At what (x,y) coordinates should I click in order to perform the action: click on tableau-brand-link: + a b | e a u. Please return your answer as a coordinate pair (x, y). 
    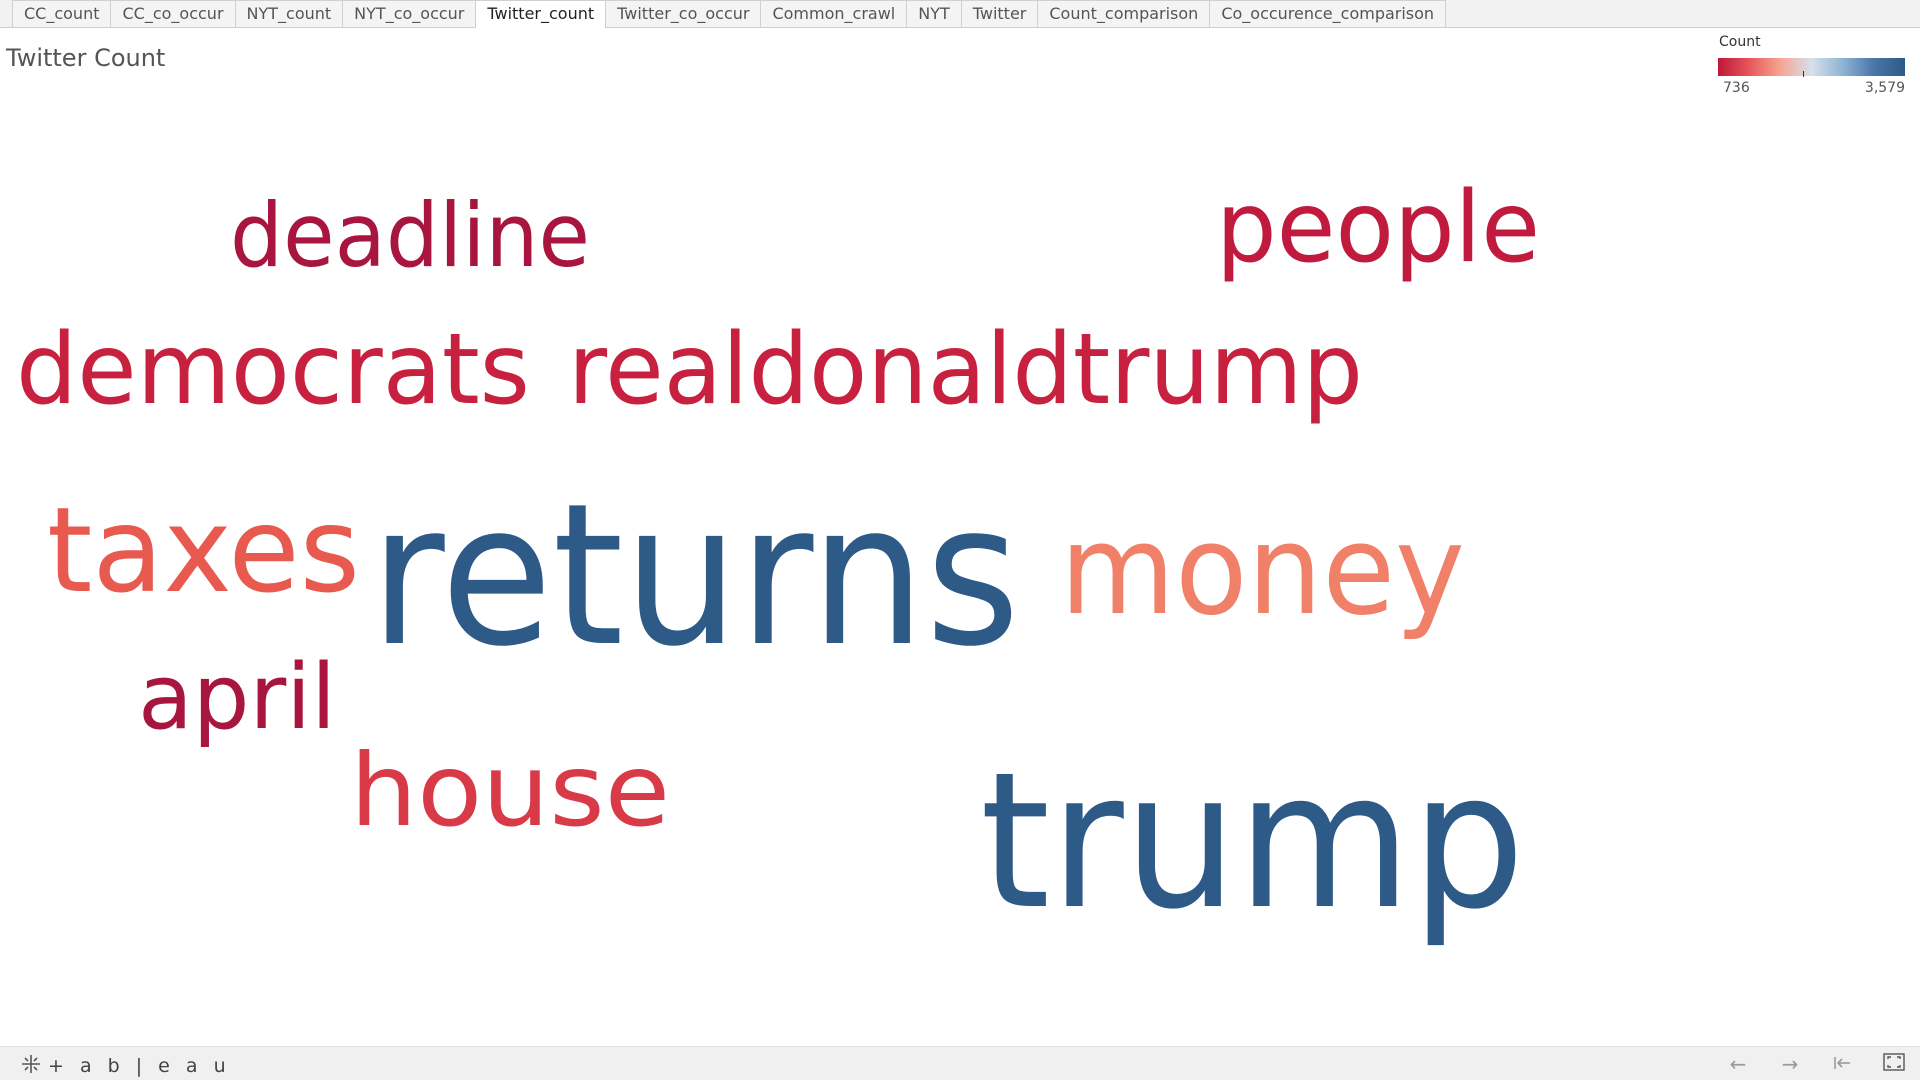
    Looking at the image, I should click on (125, 1066).